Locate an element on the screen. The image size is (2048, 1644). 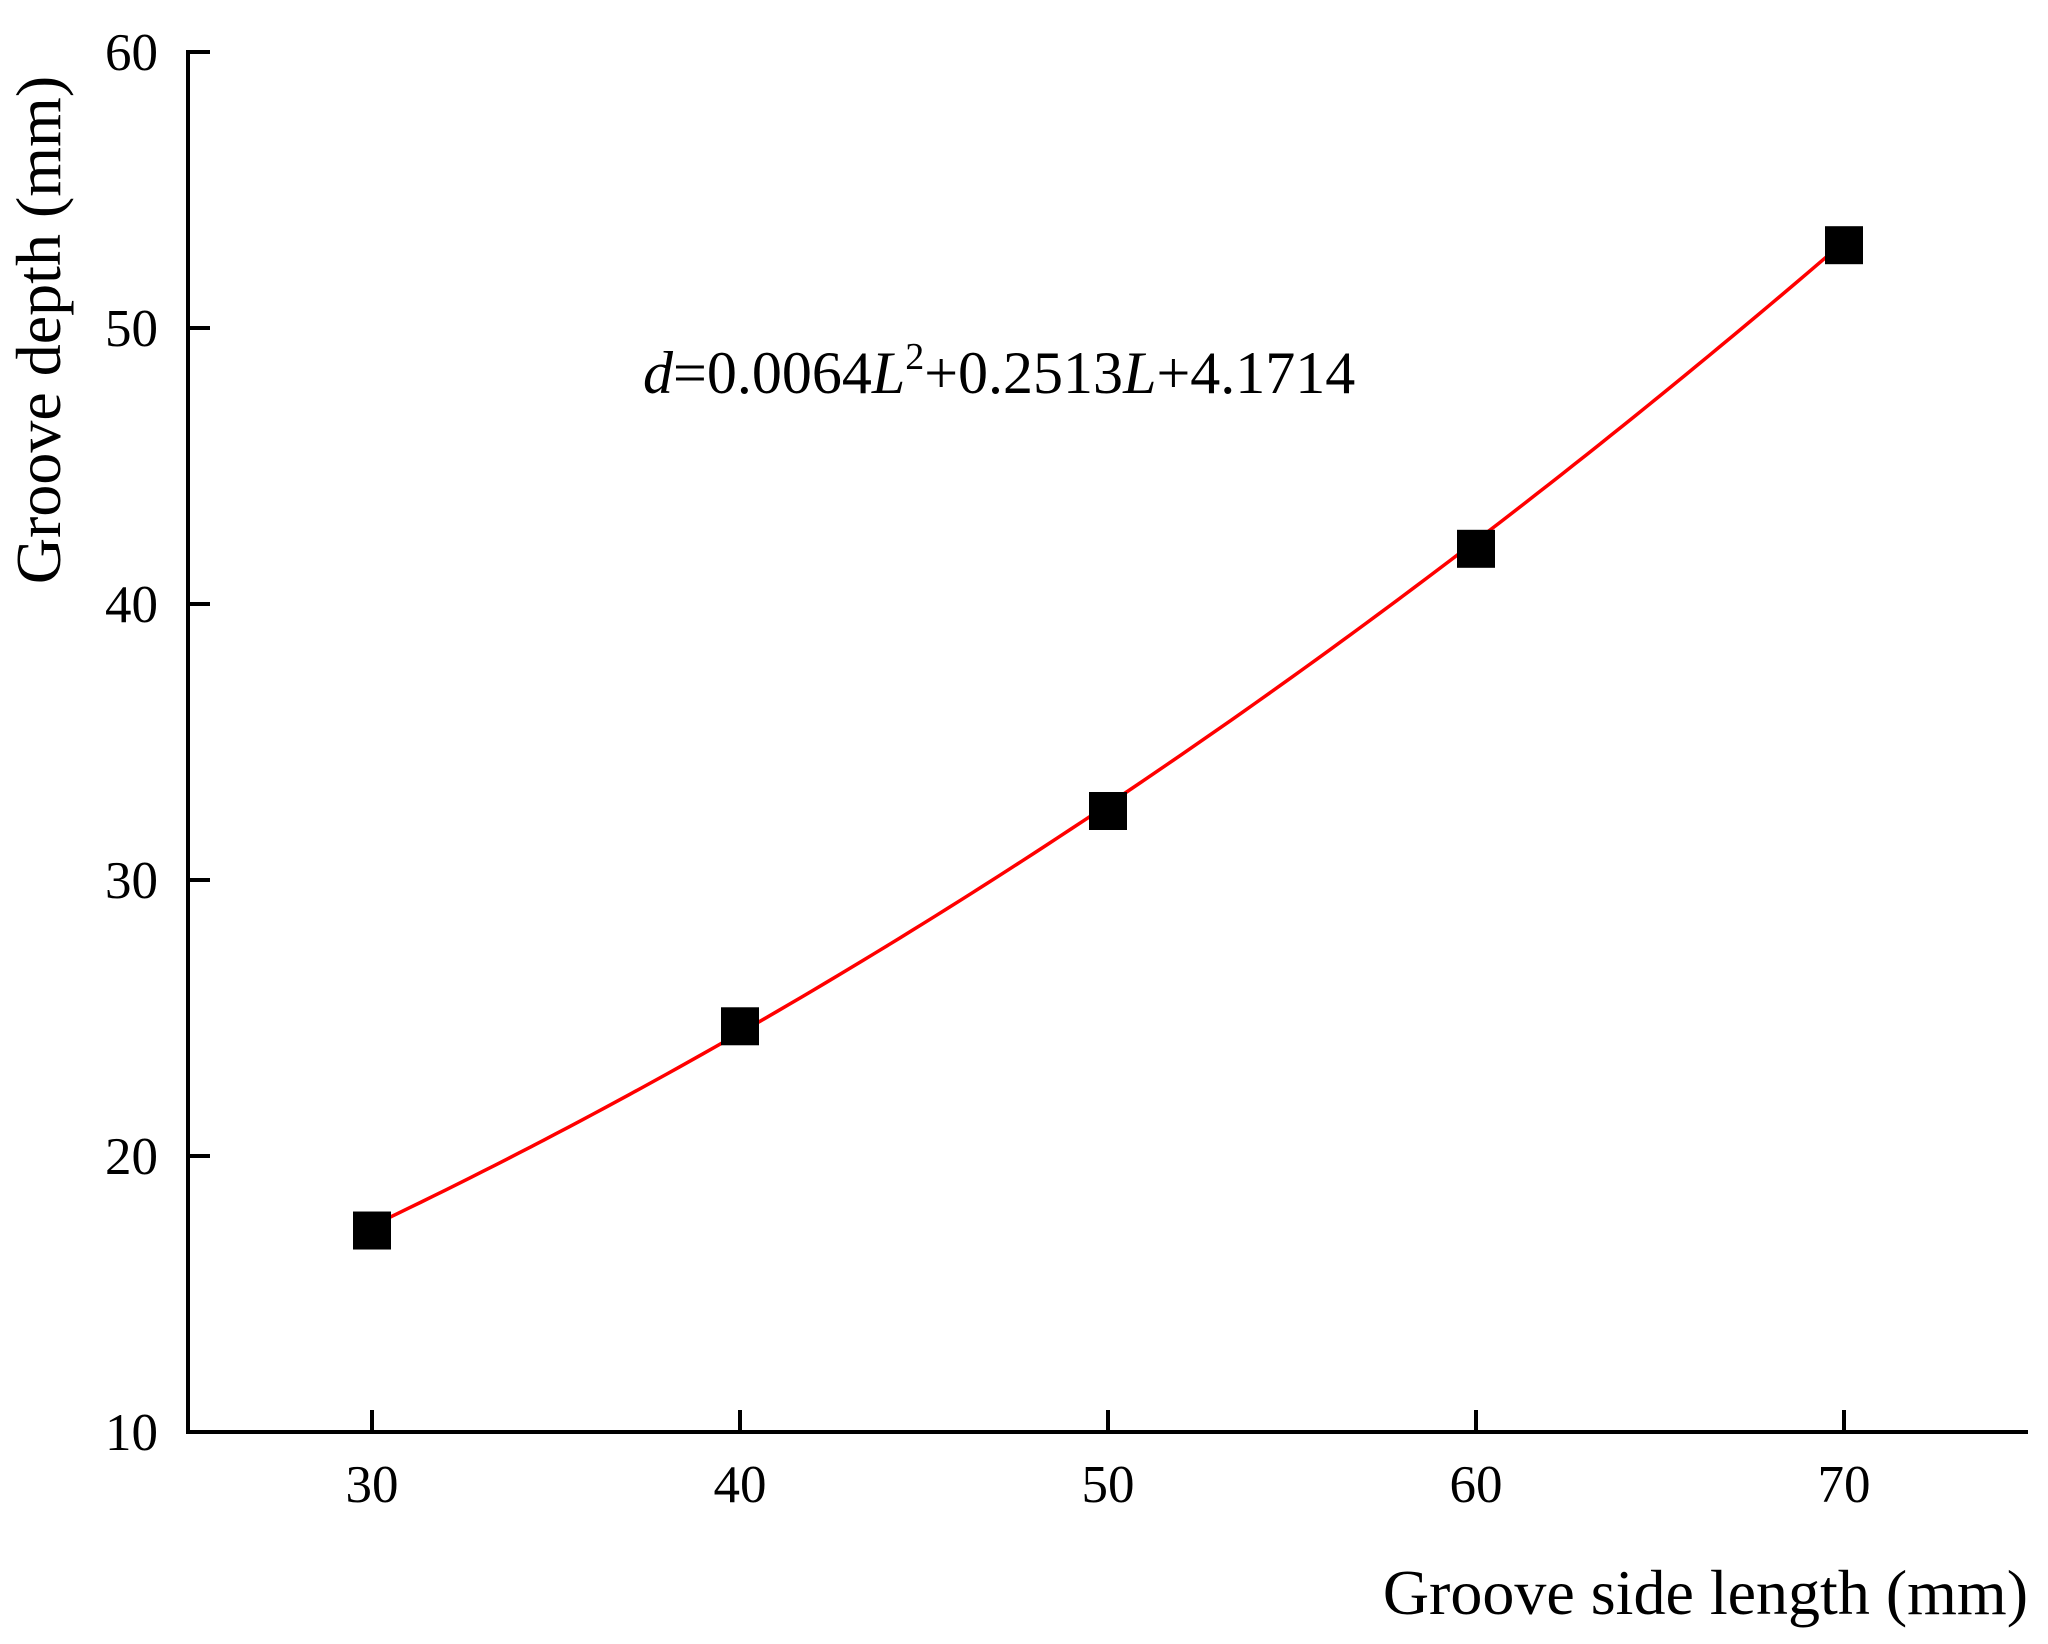
x-axis-title: Groove side length (mm) is located at coordinates (1705, 1592).